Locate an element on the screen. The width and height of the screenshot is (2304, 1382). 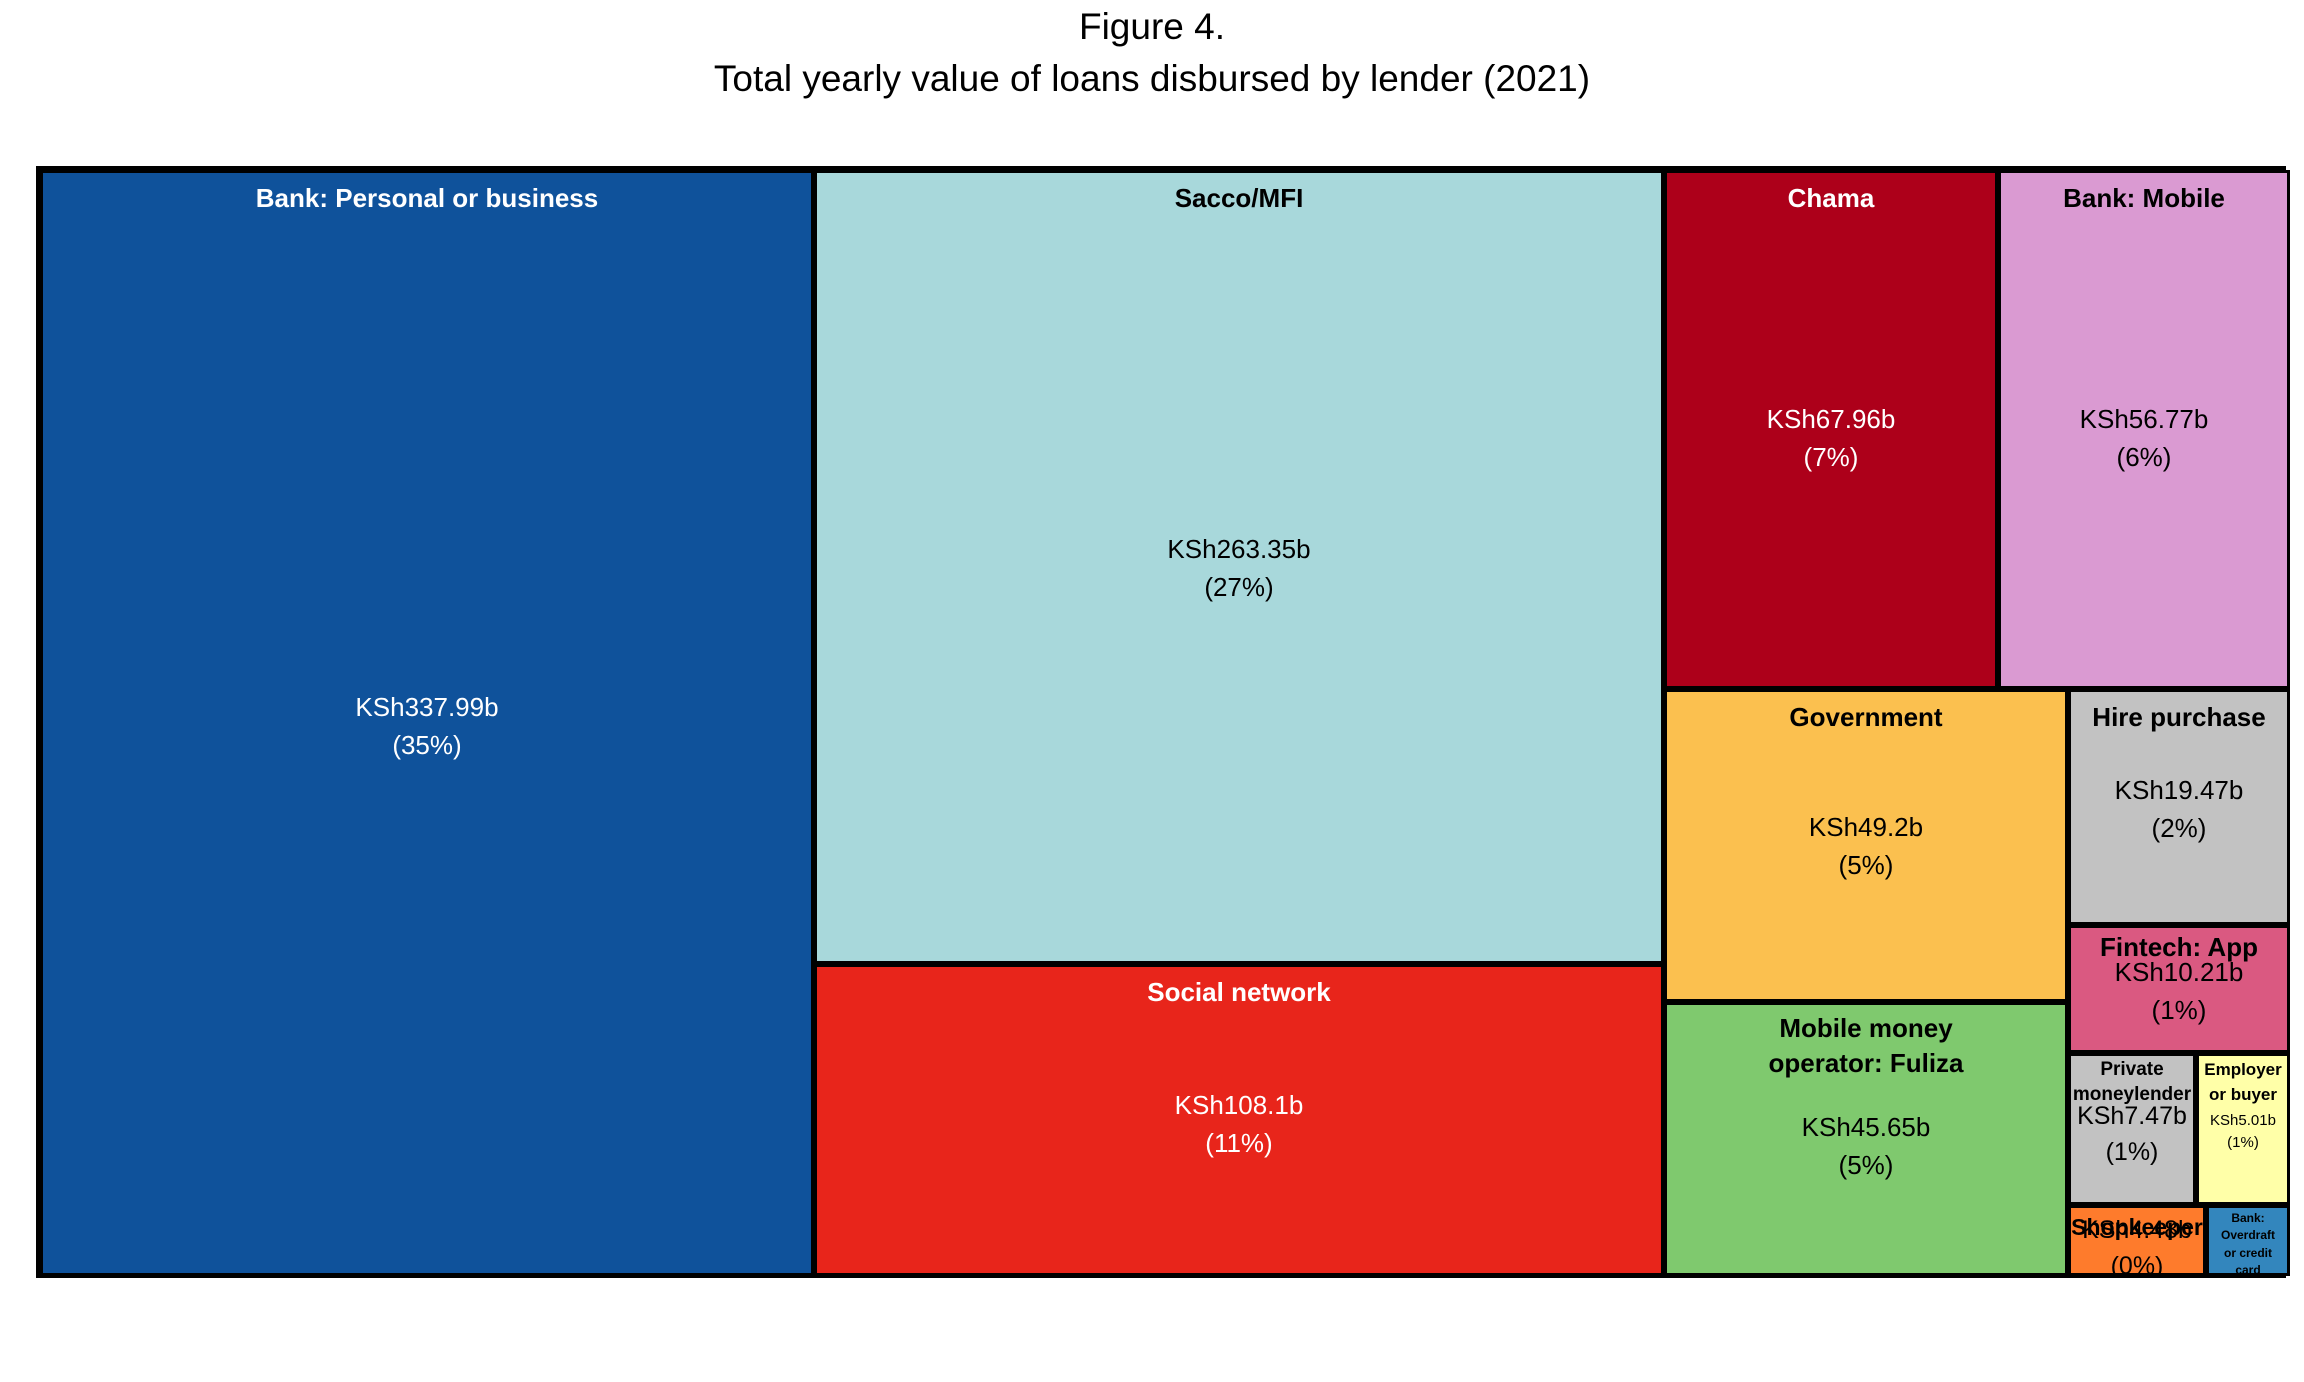
tile-value-bank-personal: KSh337.99b (35%) is located at coordinates (427, 726).